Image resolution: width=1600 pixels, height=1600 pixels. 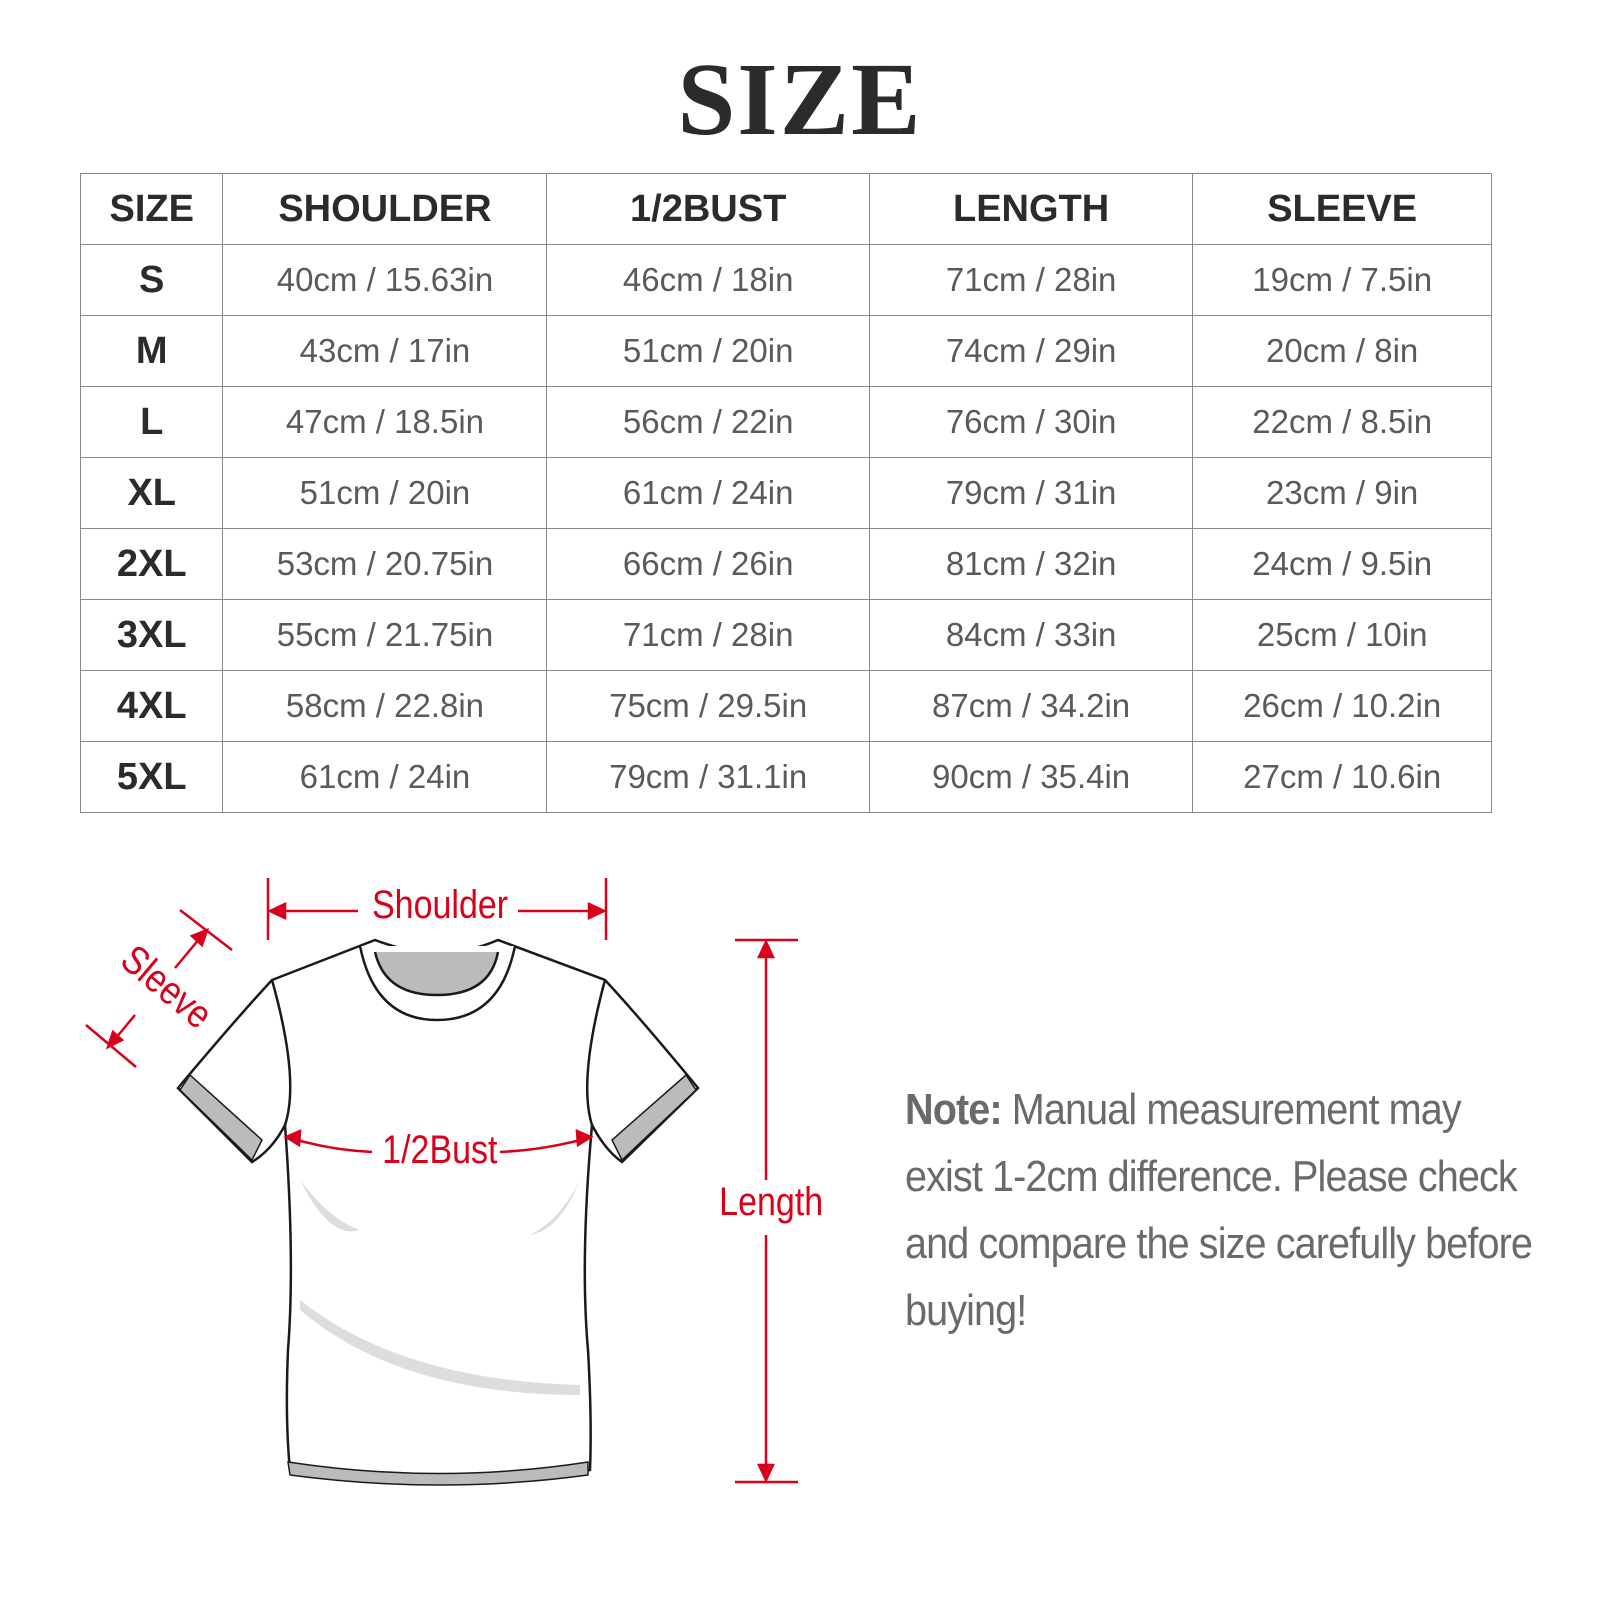 I want to click on measurement-cell: 47cm / 18.5in, so click(x=385, y=422).